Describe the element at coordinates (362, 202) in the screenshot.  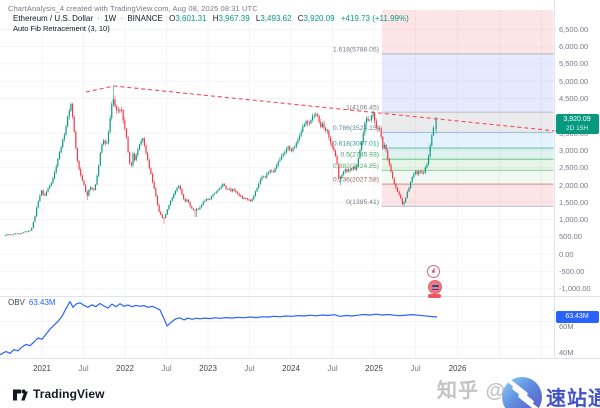
I see `fib-level-label: 0(1385.41)` at that location.